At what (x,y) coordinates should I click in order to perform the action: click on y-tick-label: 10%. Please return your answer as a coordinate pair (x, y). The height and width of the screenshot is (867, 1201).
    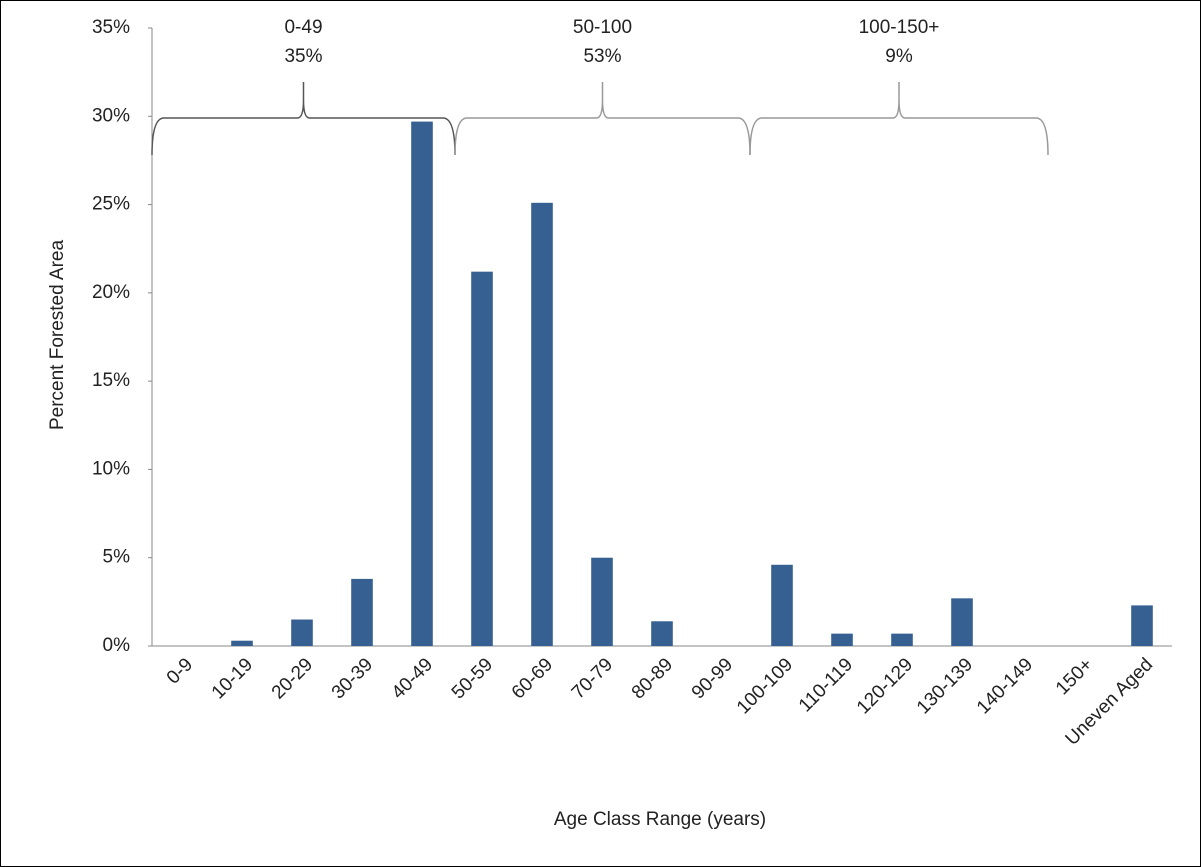
    Looking at the image, I should click on (111, 468).